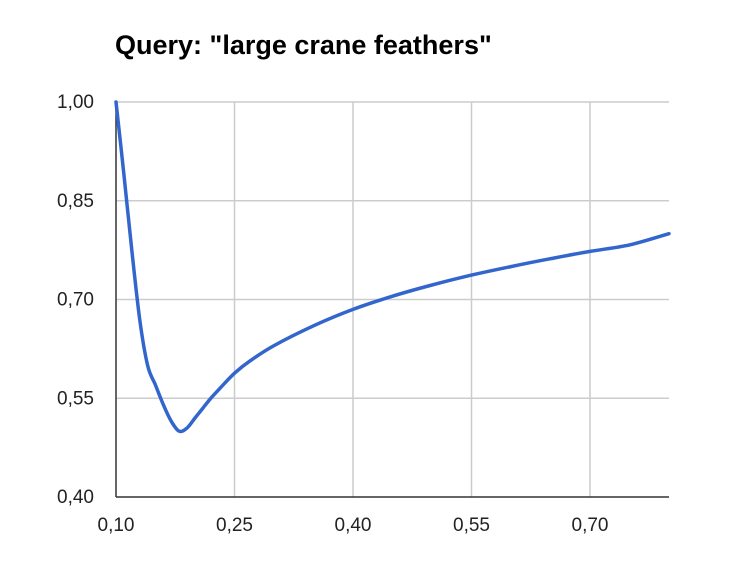 This screenshot has width=746, height=586. Describe the element at coordinates (234, 525) in the screenshot. I see `x-tick-label: 0,25` at that location.